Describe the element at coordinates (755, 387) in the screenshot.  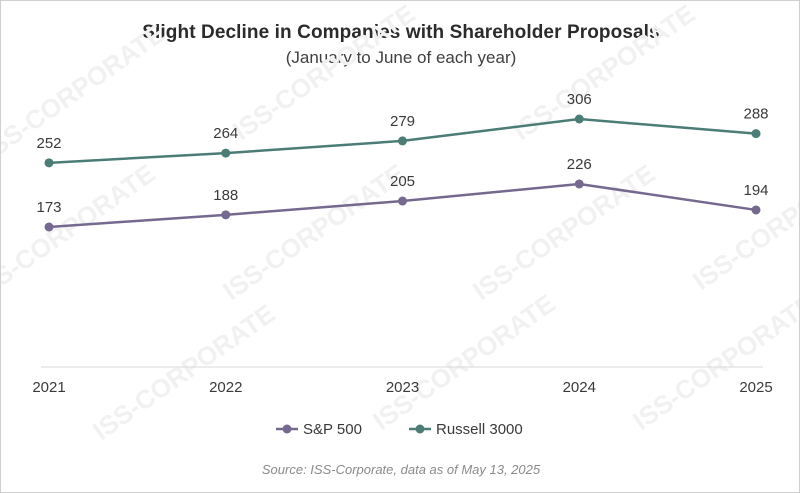
I see `x-tick-label: 2025` at that location.